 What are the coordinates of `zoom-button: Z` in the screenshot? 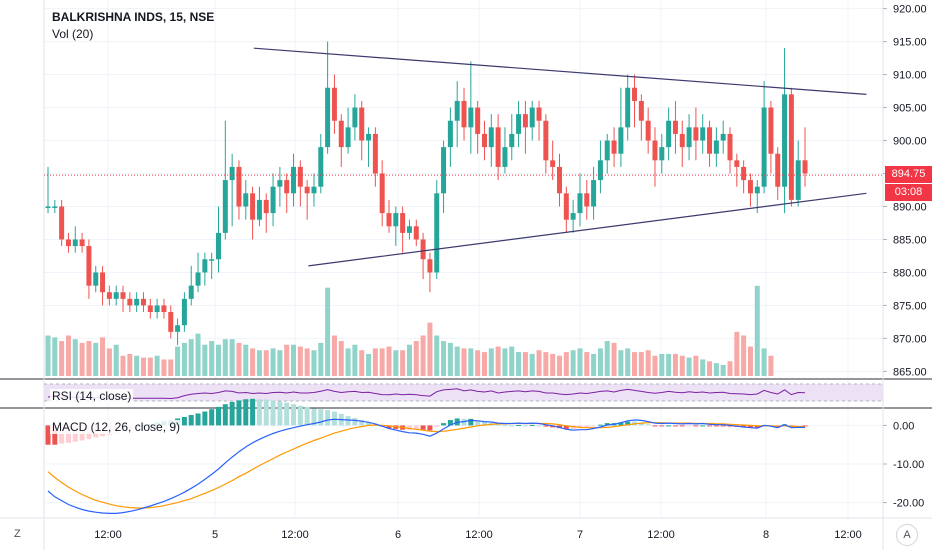 It's located at (17, 534).